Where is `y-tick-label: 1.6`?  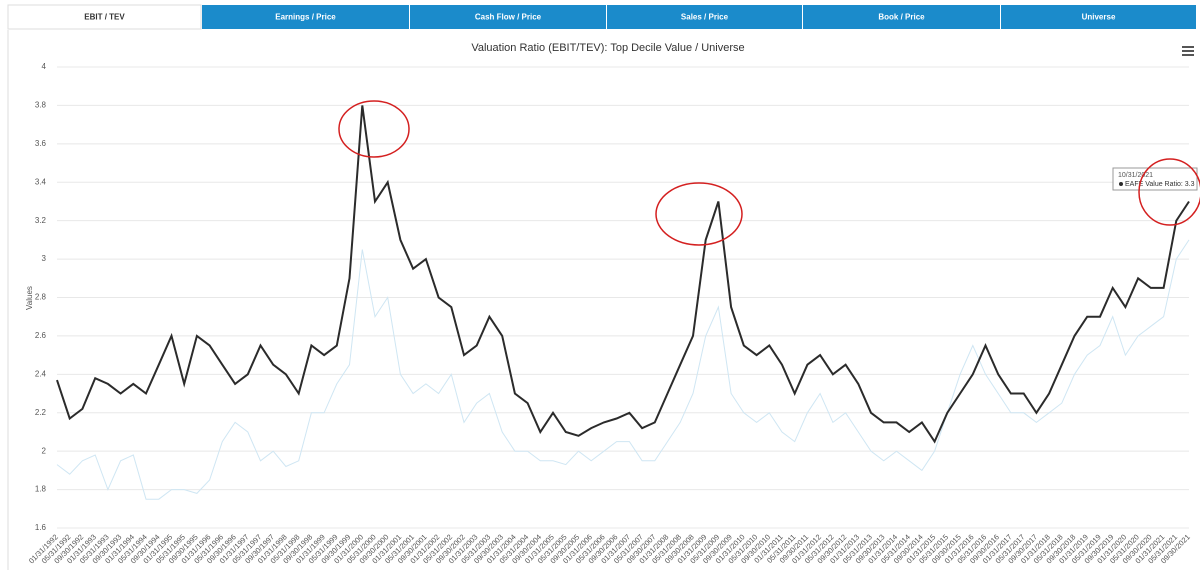 y-tick-label: 1.6 is located at coordinates (41, 527).